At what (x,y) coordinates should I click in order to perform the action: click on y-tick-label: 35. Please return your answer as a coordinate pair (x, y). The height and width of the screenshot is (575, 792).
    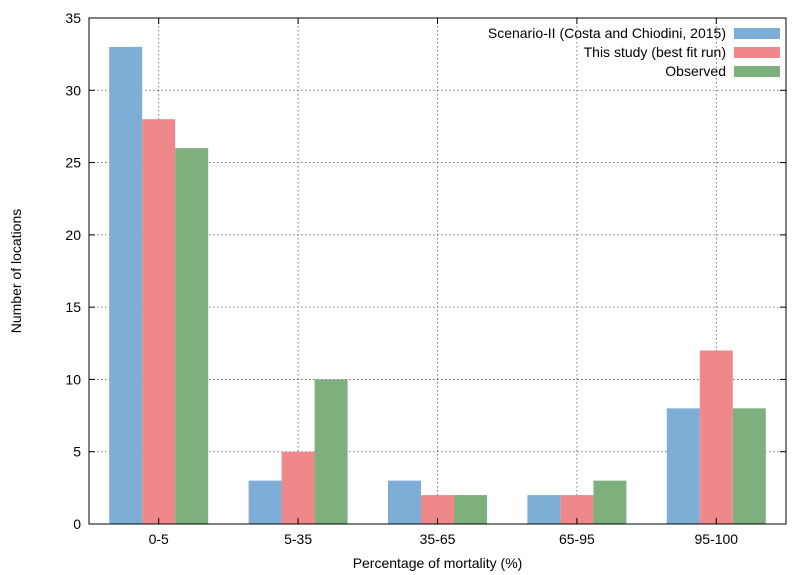
    Looking at the image, I should click on (73, 18).